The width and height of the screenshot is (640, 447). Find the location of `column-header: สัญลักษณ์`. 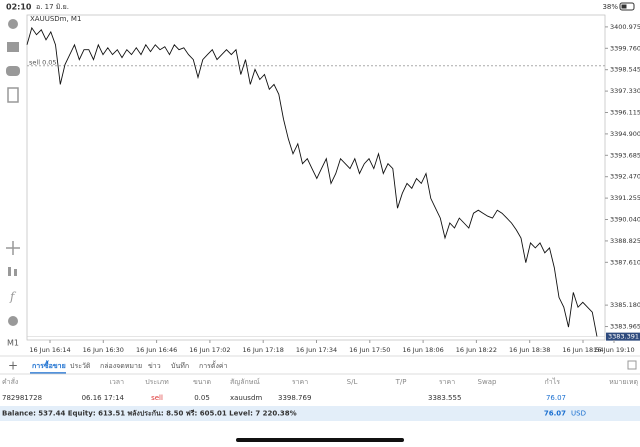

column-header: สัญลักษณ์ is located at coordinates (245, 382).